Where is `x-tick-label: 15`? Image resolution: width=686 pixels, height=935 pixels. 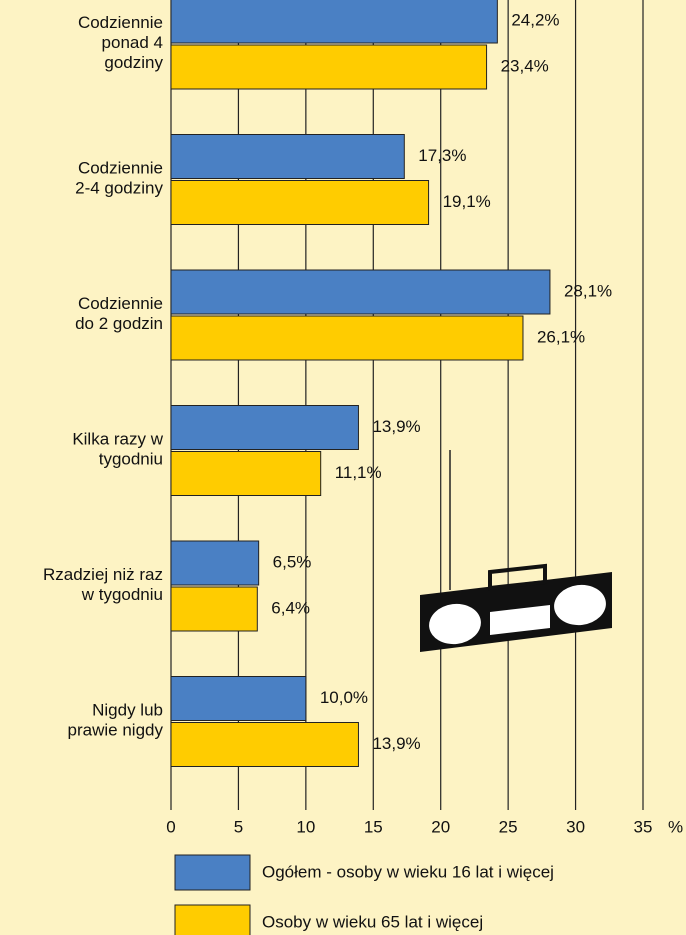 x-tick-label: 15 is located at coordinates (373, 826).